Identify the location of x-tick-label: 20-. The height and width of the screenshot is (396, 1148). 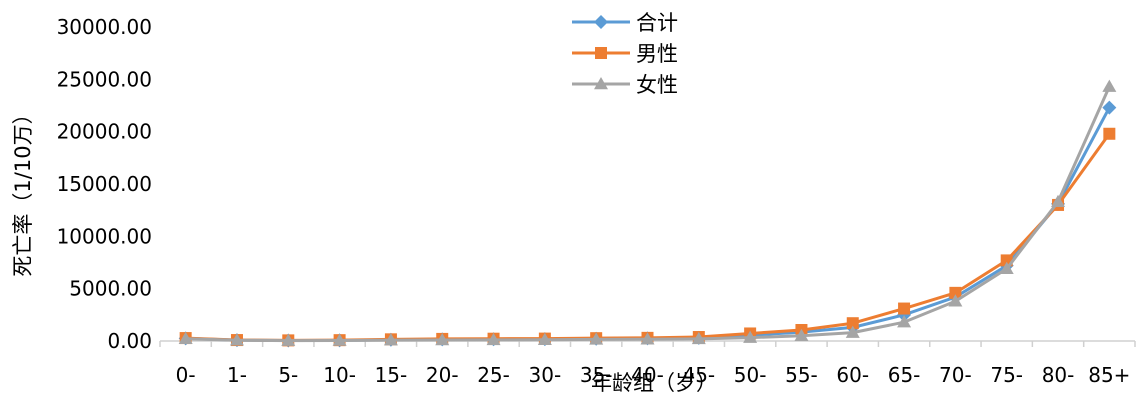
(442, 375).